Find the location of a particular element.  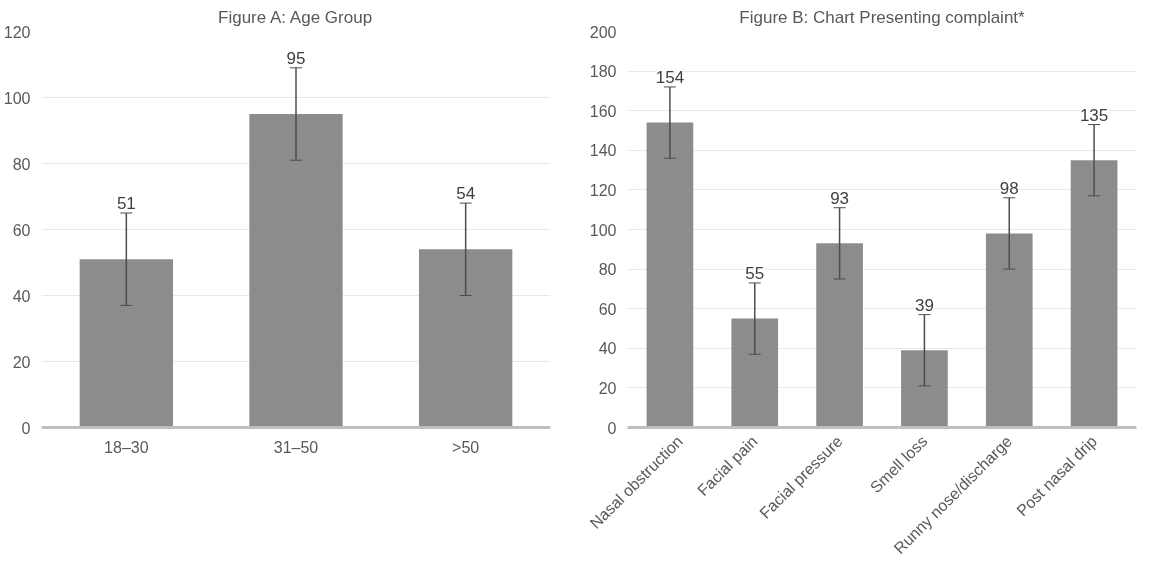

data-label: 93 is located at coordinates (840, 198).